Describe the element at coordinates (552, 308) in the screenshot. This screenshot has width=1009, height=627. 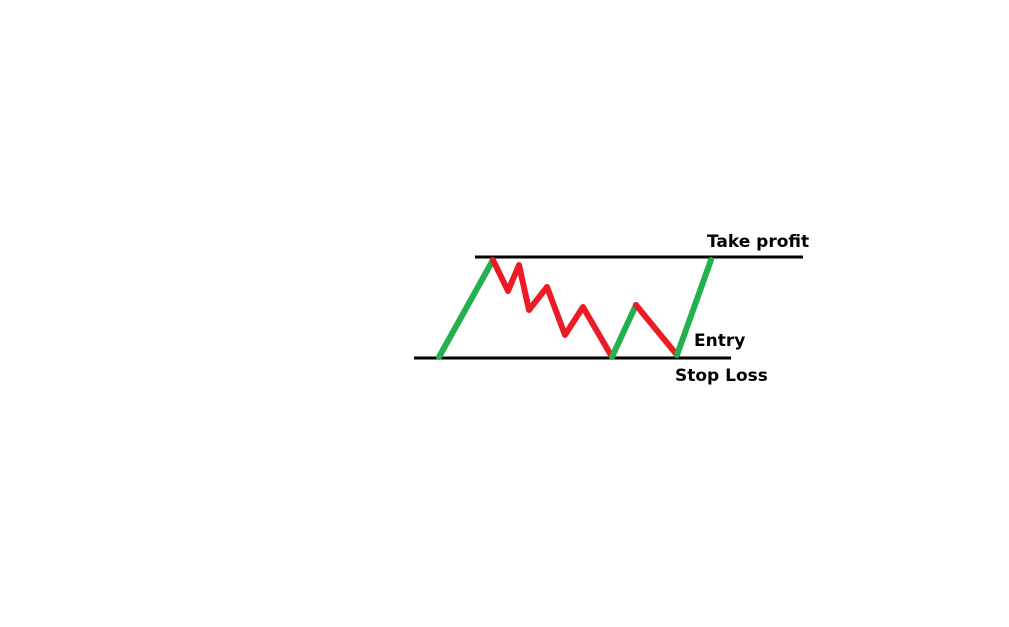
I see `down-move-zigzag` at that location.